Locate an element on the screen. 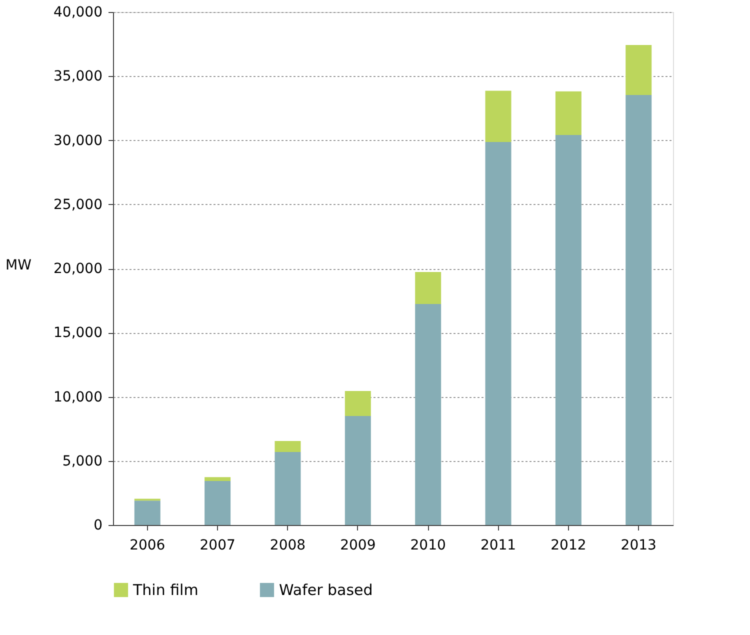 This screenshot has width=750, height=635. y-tick-label: 0 is located at coordinates (98, 526).